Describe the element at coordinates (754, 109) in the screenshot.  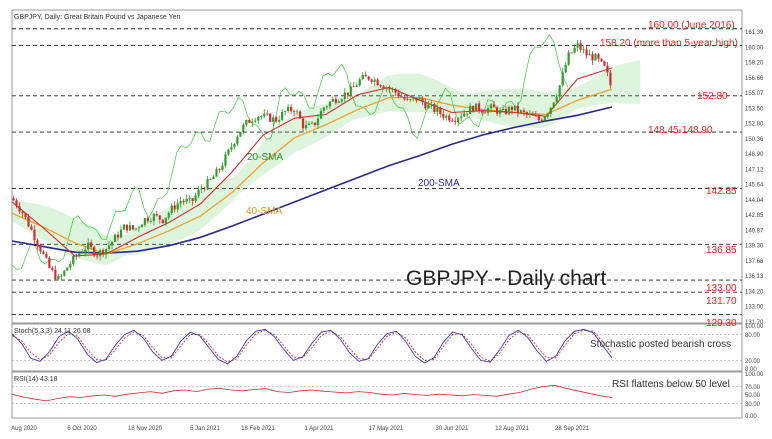
I see `price-tick-label: 153.50` at that location.